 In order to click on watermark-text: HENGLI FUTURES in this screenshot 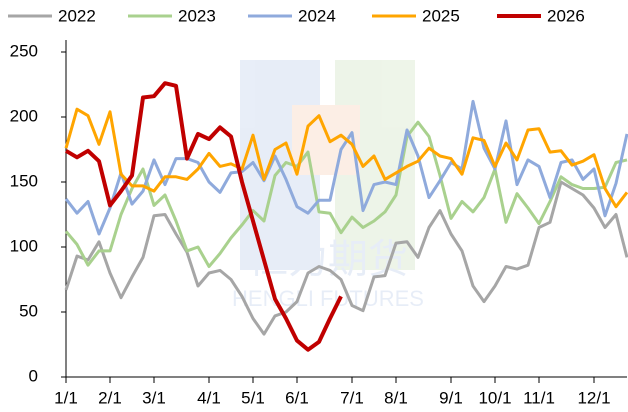, I will do `click(328, 298)`.